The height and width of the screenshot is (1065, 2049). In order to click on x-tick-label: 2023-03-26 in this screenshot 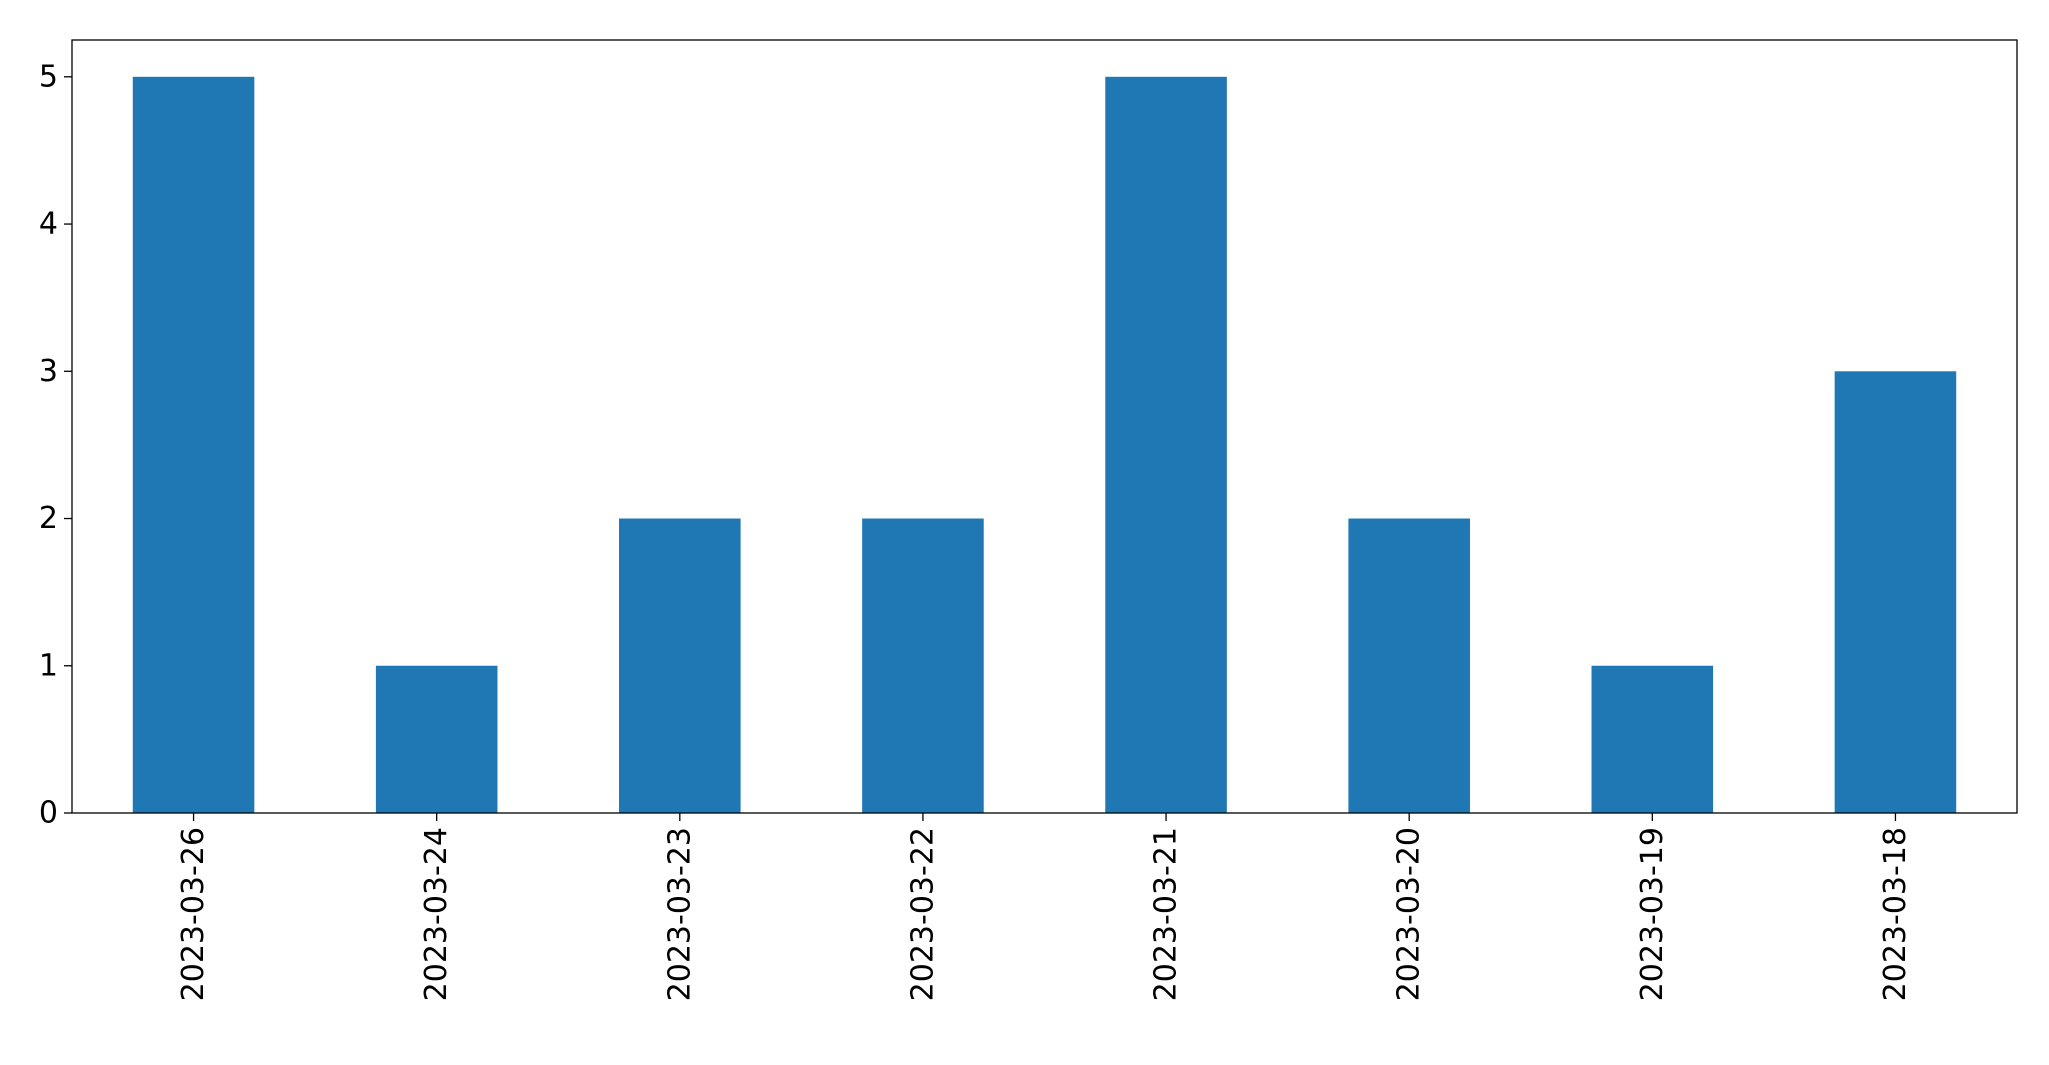, I will do `click(193, 914)`.